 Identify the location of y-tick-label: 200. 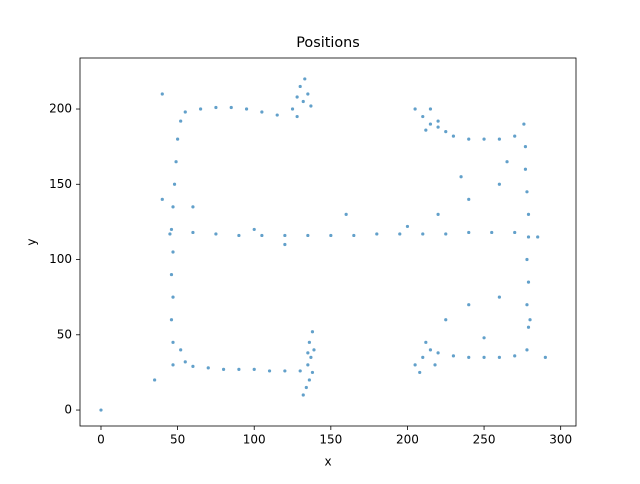
(60, 109).